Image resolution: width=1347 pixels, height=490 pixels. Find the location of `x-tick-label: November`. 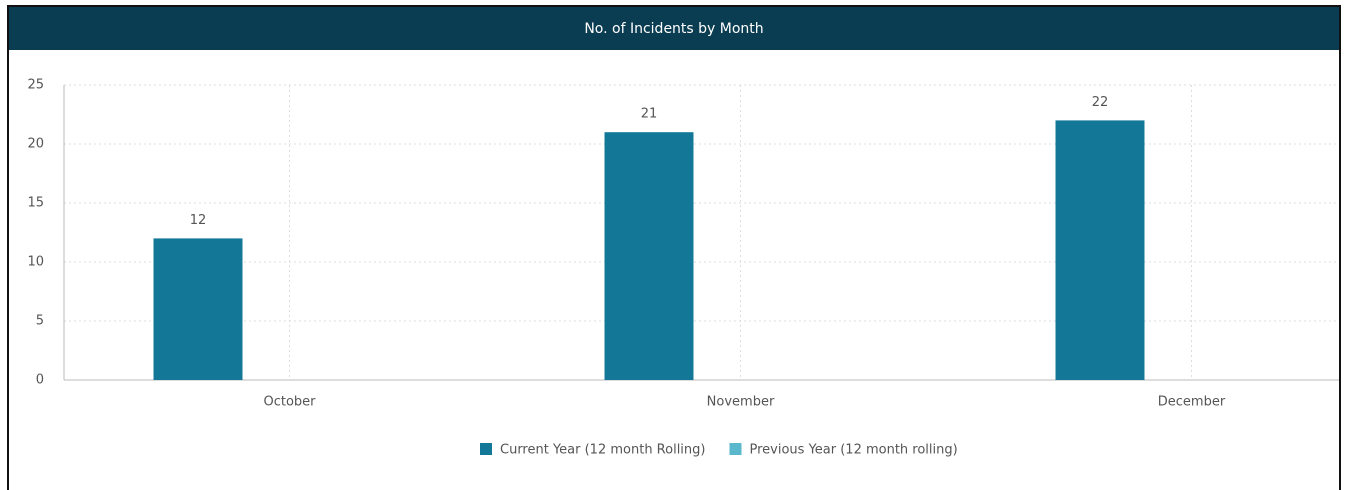

x-tick-label: November is located at coordinates (741, 402).